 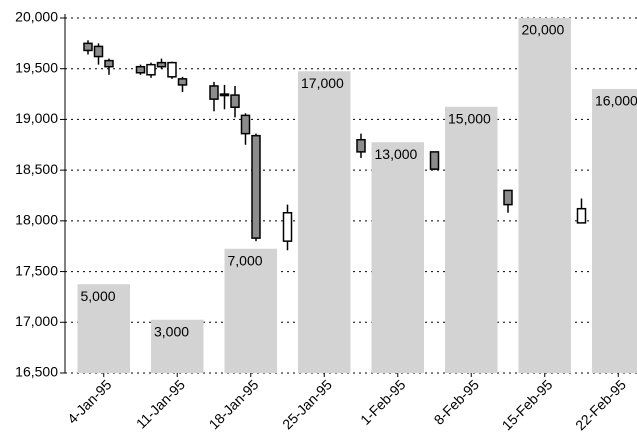 What do you see at coordinates (234, 404) in the screenshot?
I see `x-tick-label: 18-Jan-95` at bounding box center [234, 404].